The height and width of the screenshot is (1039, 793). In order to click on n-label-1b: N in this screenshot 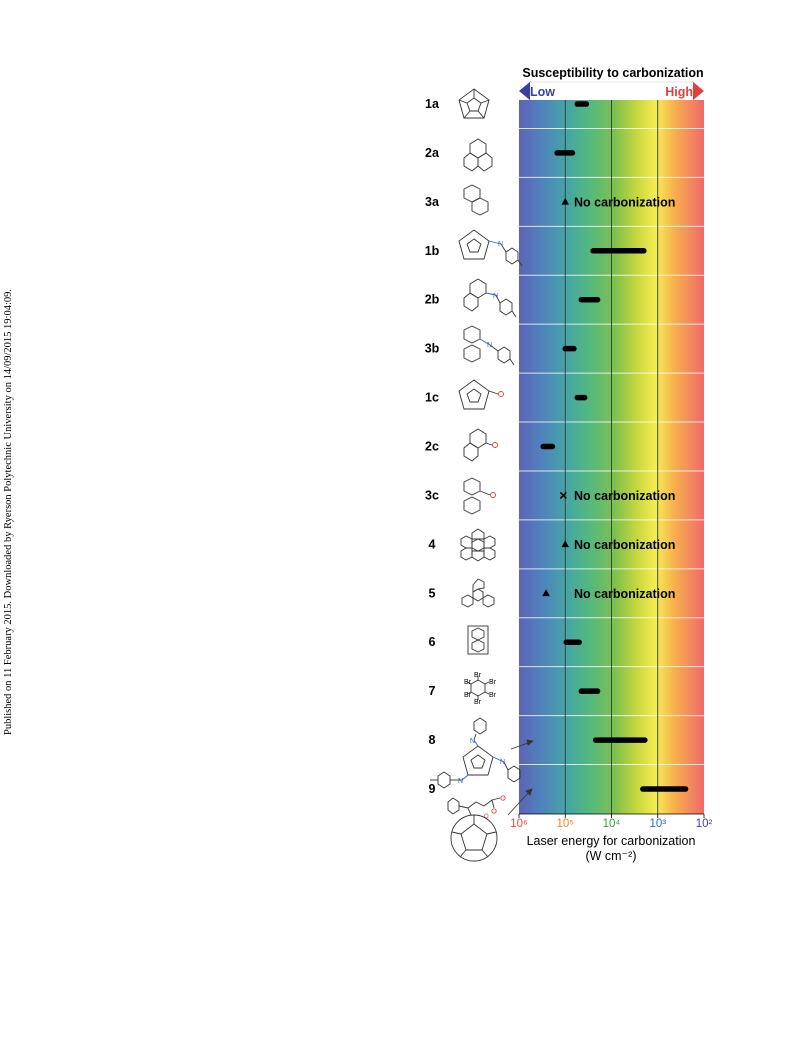, I will do `click(500, 244)`.